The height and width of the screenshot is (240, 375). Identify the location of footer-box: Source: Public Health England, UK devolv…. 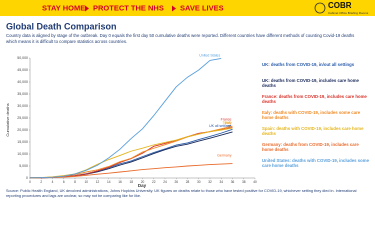
(181, 193).